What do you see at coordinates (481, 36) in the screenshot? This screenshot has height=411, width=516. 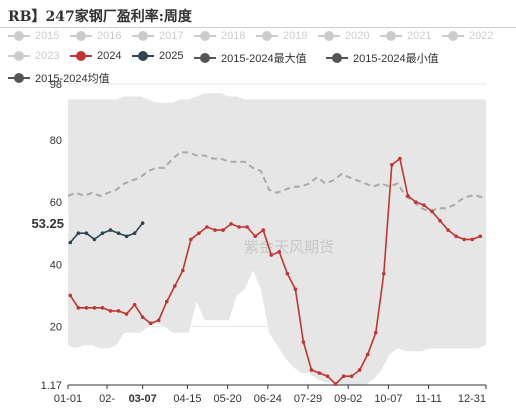 I see `legend-label: 2022` at bounding box center [481, 36].